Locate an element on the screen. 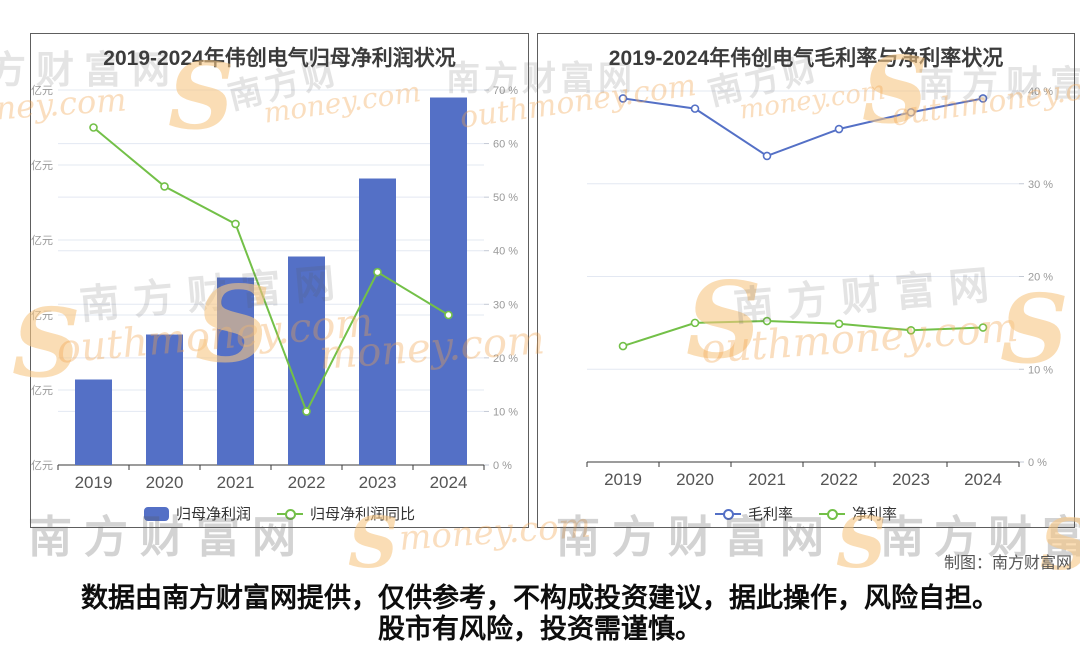 This screenshot has height=646, width=1080. bar-2023 is located at coordinates (377, 321).